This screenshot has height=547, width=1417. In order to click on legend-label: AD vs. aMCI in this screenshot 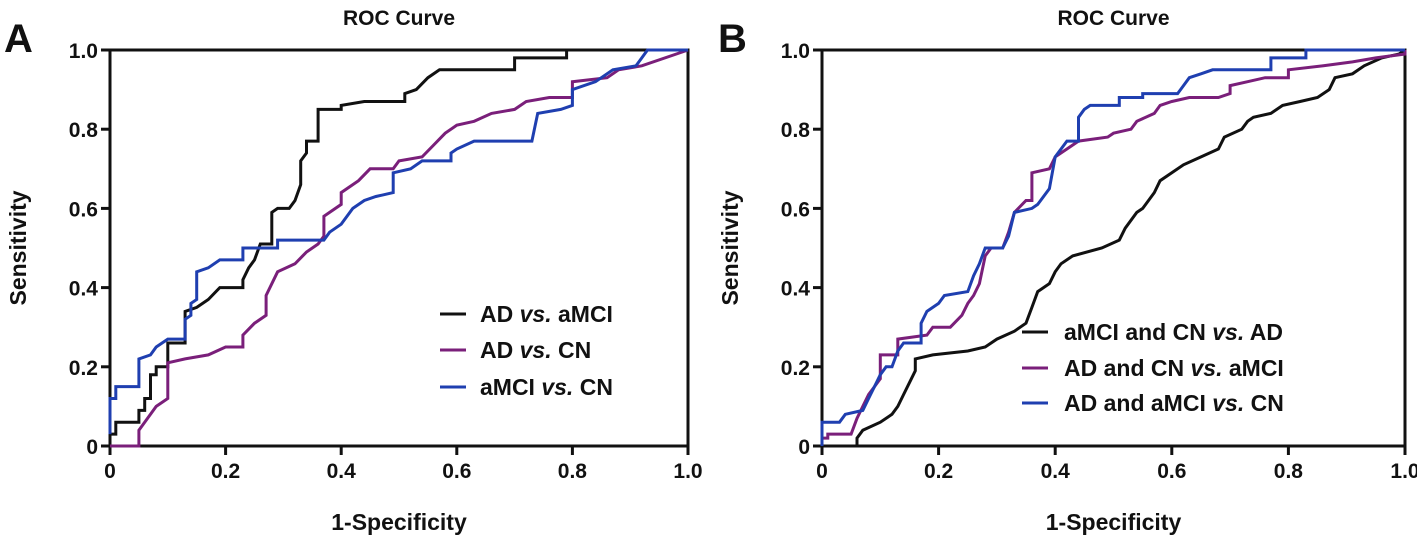, I will do `click(546, 314)`.